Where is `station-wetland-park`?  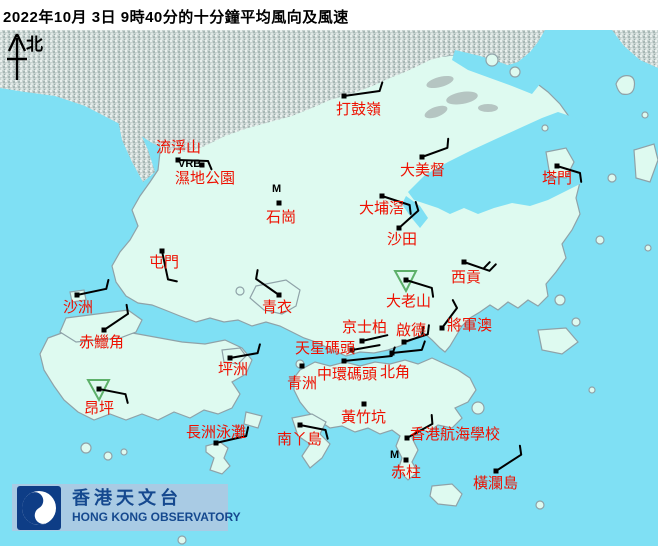
station-wetland-park is located at coordinates (202, 165).